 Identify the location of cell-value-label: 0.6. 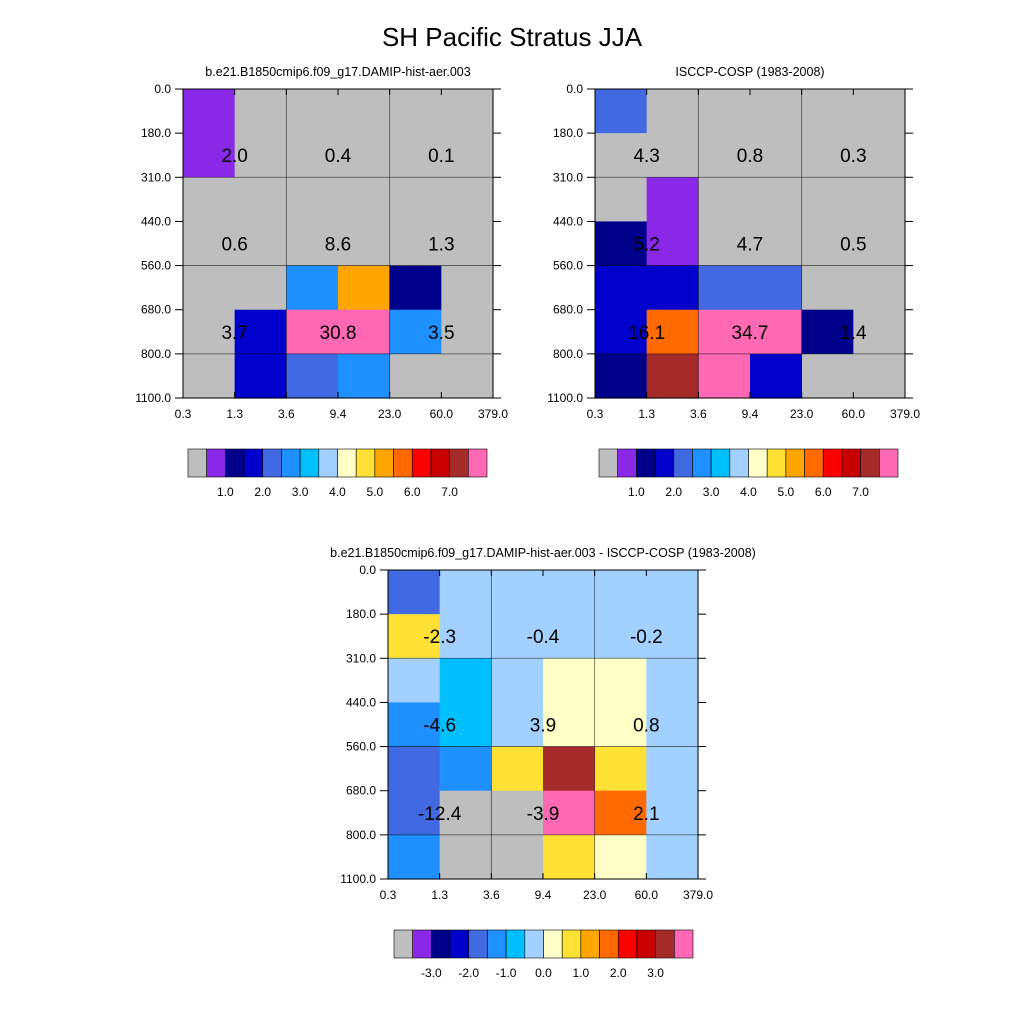
(234, 245).